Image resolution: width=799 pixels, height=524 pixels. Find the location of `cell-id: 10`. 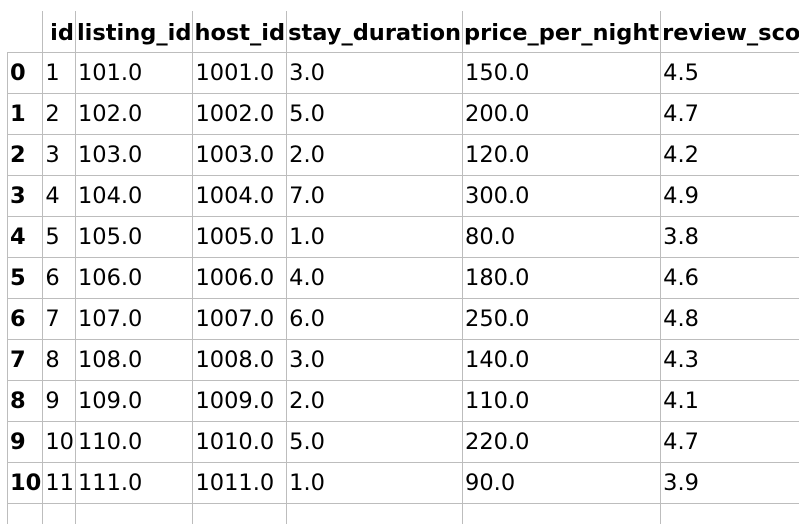

cell-id: 10 is located at coordinates (59, 442).